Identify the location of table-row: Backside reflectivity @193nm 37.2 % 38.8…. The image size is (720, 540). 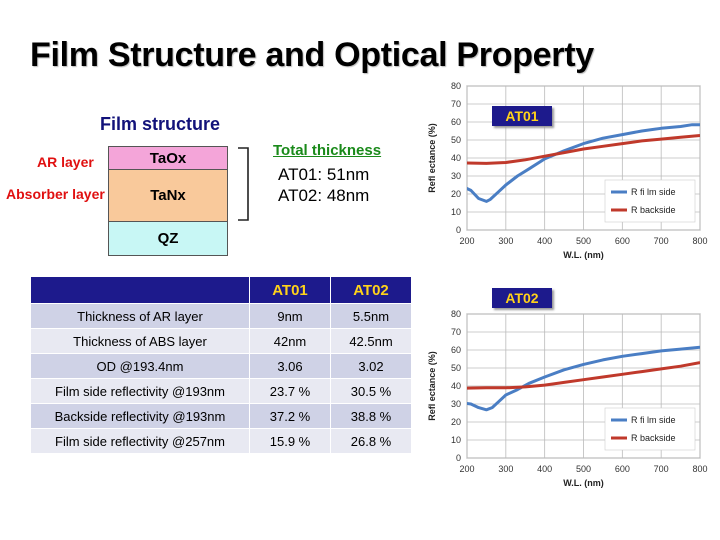
(221, 416).